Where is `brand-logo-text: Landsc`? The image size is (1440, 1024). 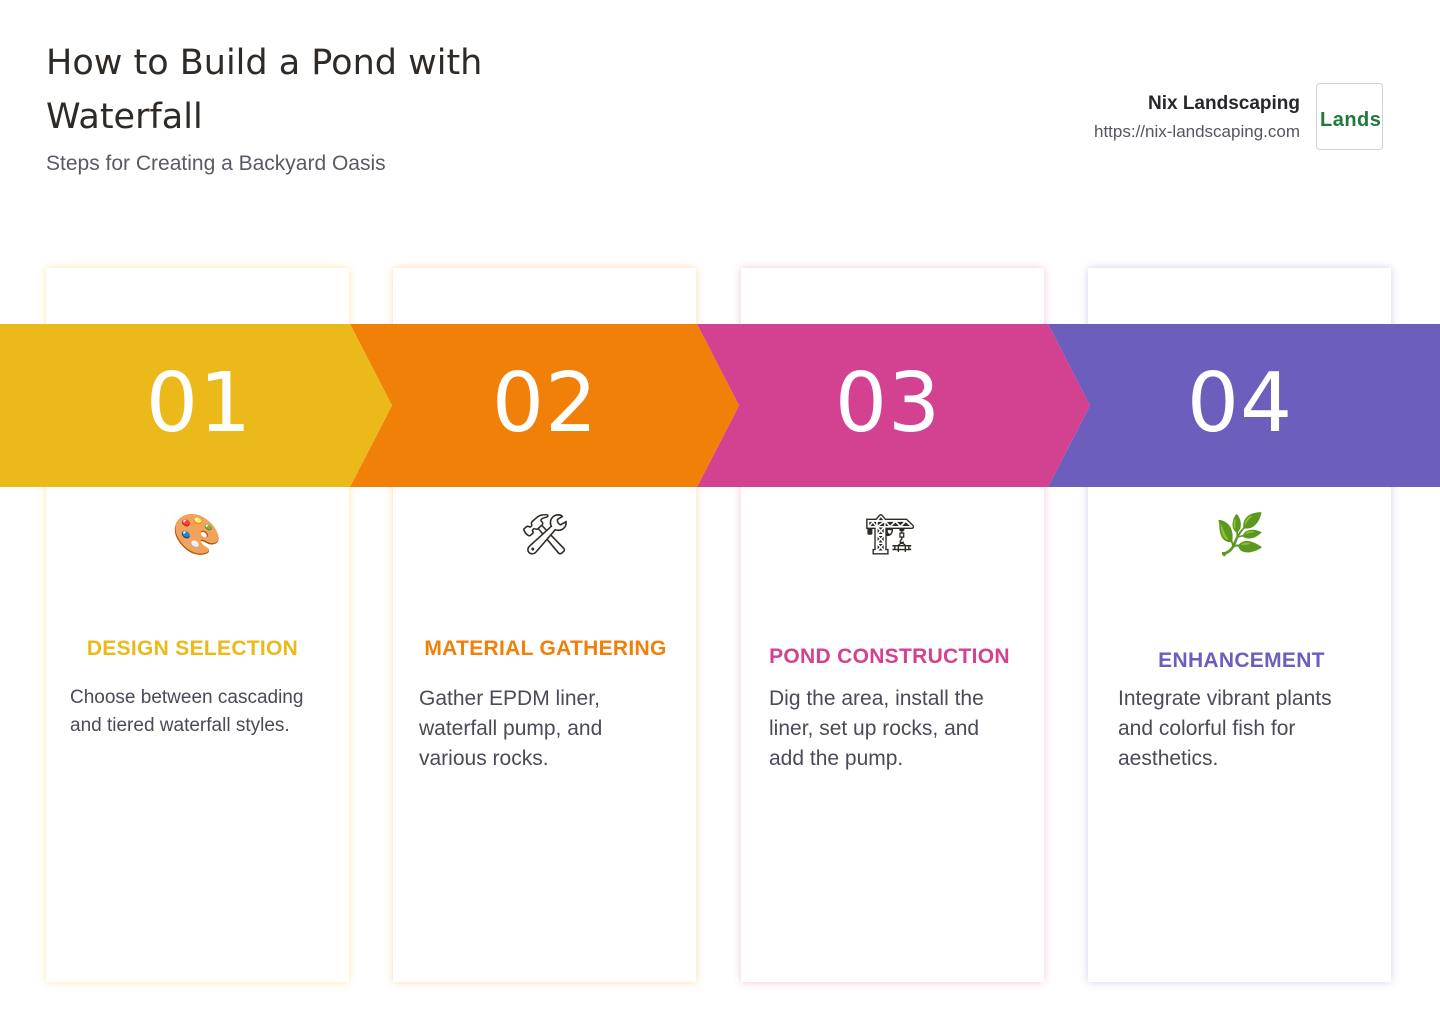
brand-logo-text: Landsc is located at coordinates (1351, 120).